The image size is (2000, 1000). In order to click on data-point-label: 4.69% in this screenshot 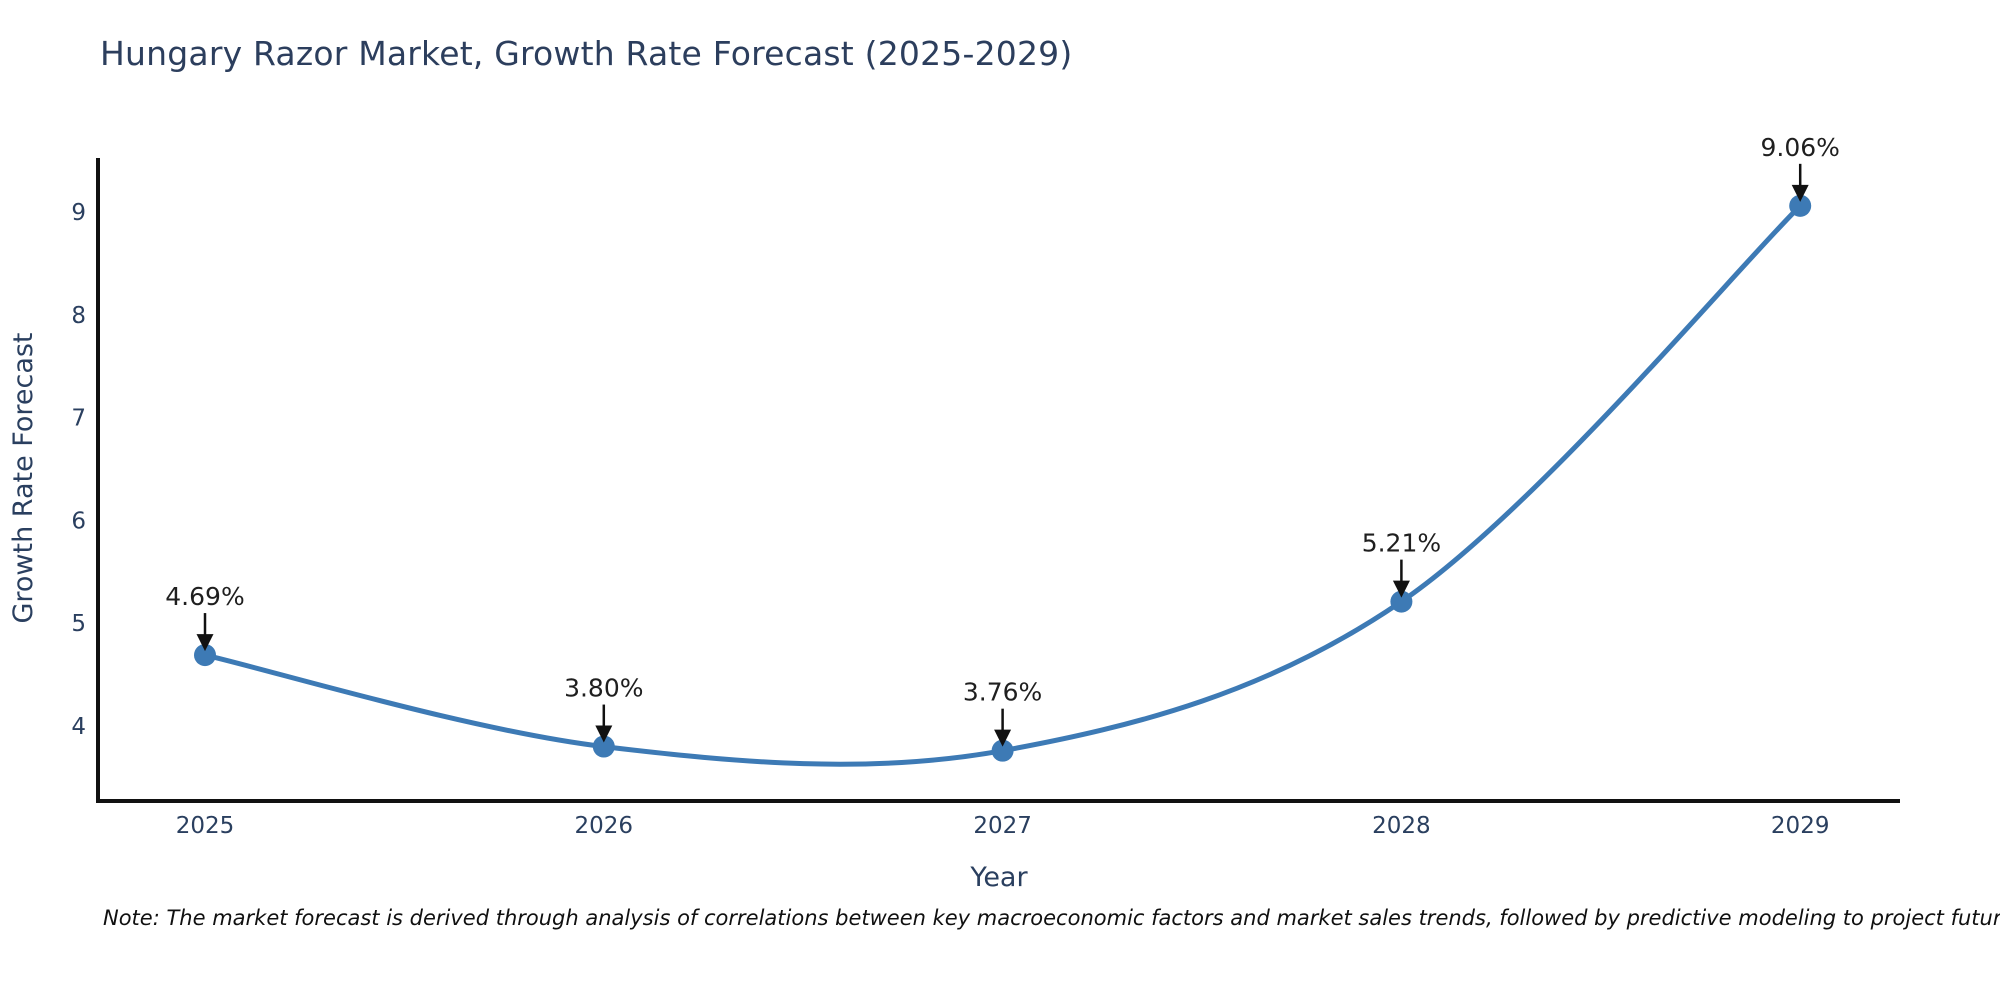, I will do `click(204, 596)`.